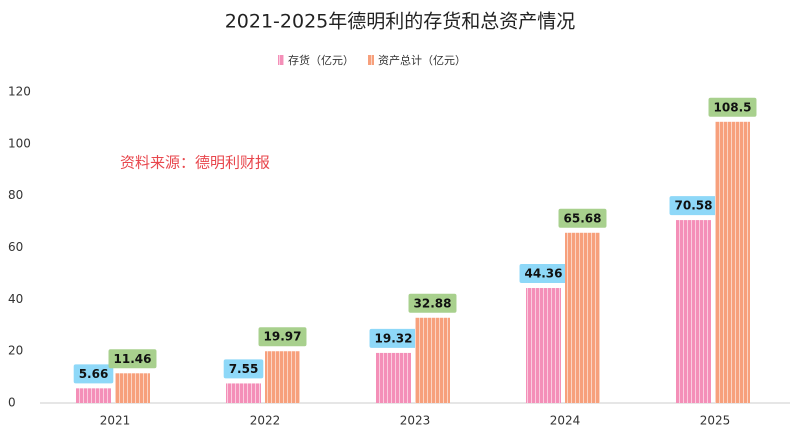  I want to click on y-tick-label: 0, so click(12, 403).